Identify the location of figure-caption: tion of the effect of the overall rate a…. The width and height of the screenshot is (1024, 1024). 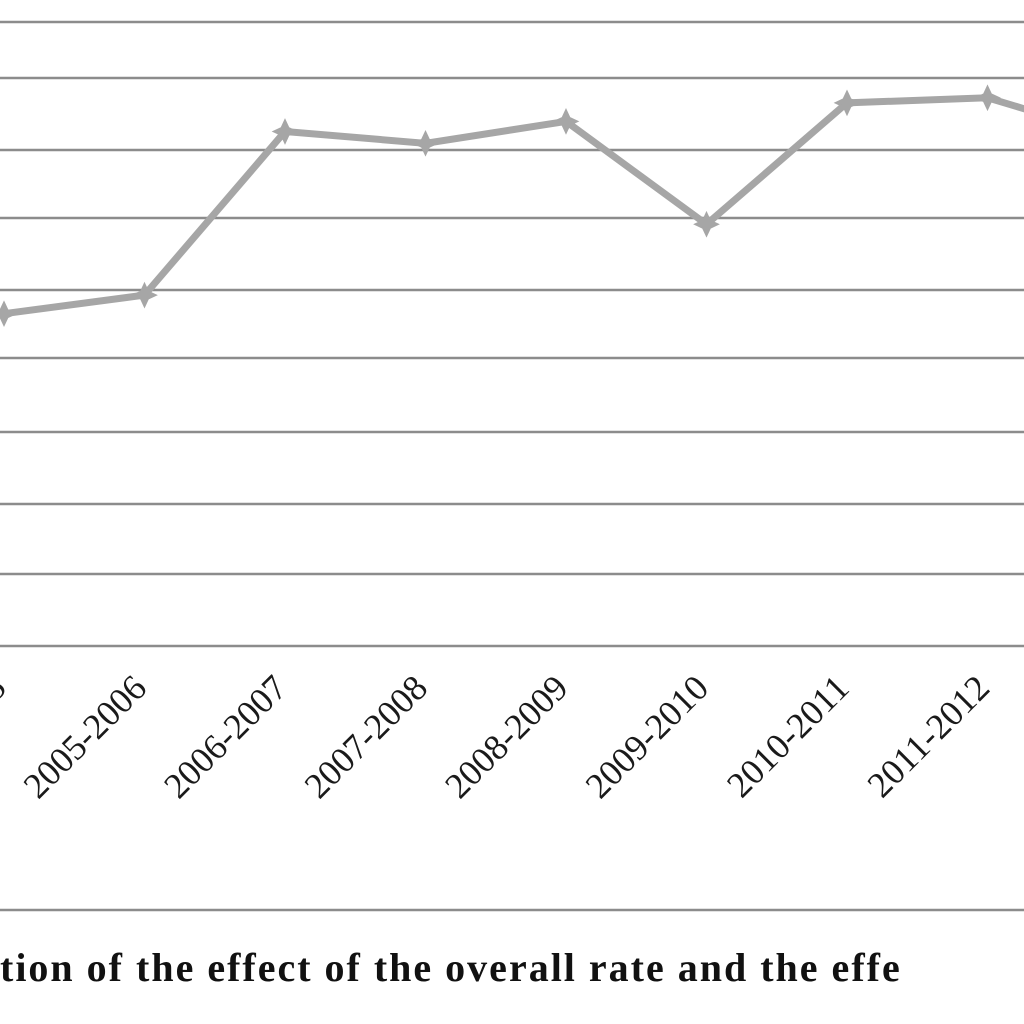
(451, 967).